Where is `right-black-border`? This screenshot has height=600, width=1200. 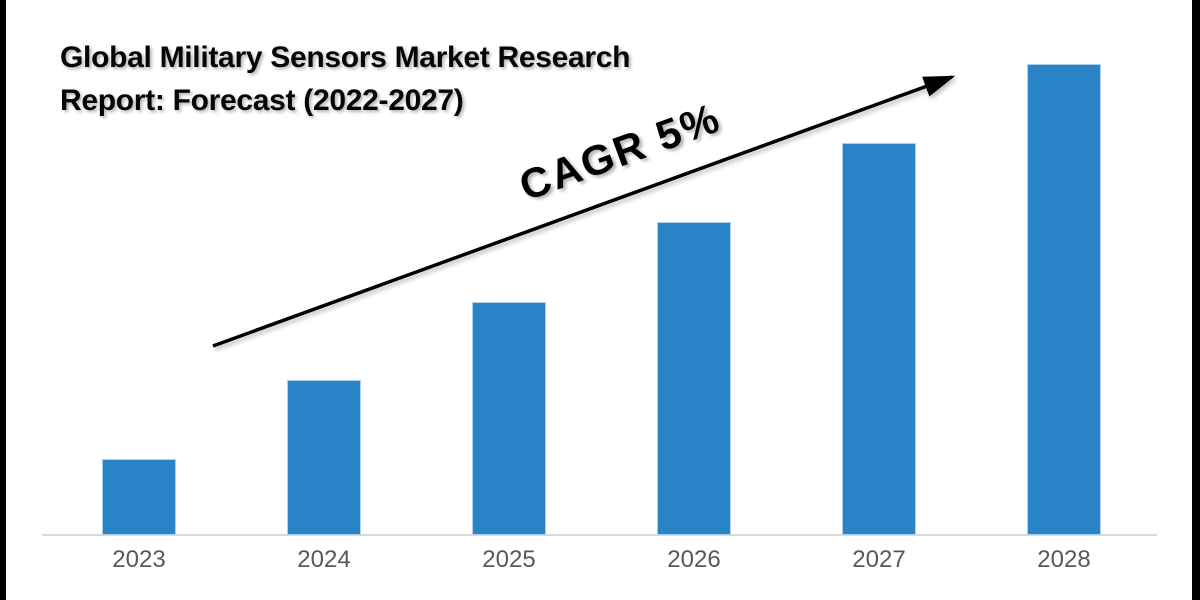
right-black-border is located at coordinates (1196, 300).